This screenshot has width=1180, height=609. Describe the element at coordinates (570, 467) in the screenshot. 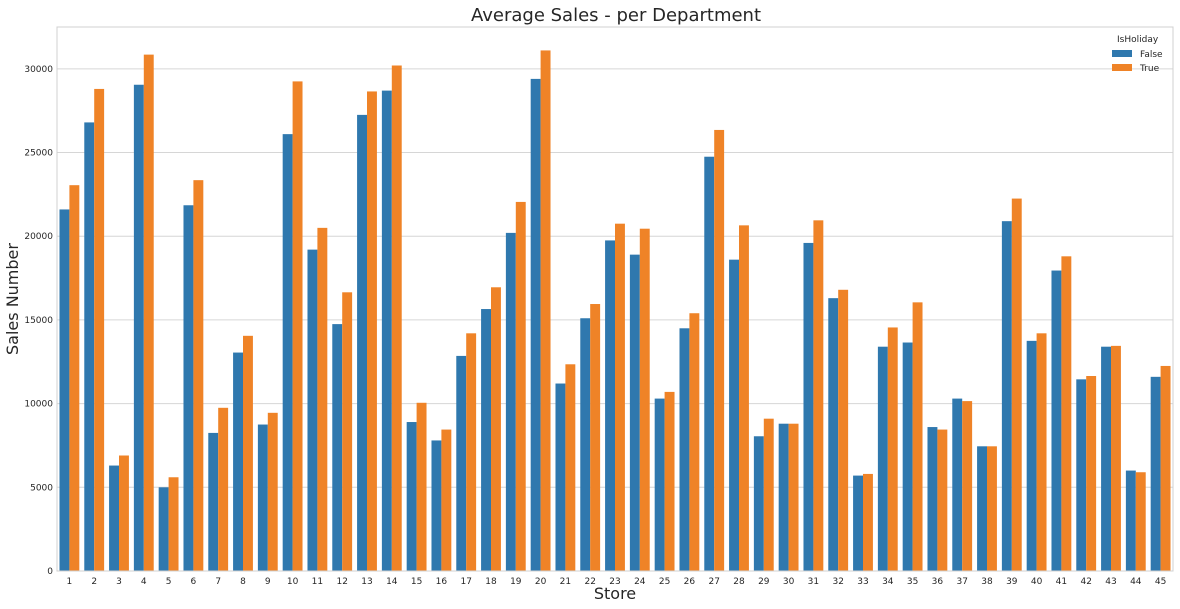

I see `bar-store-21-true` at that location.